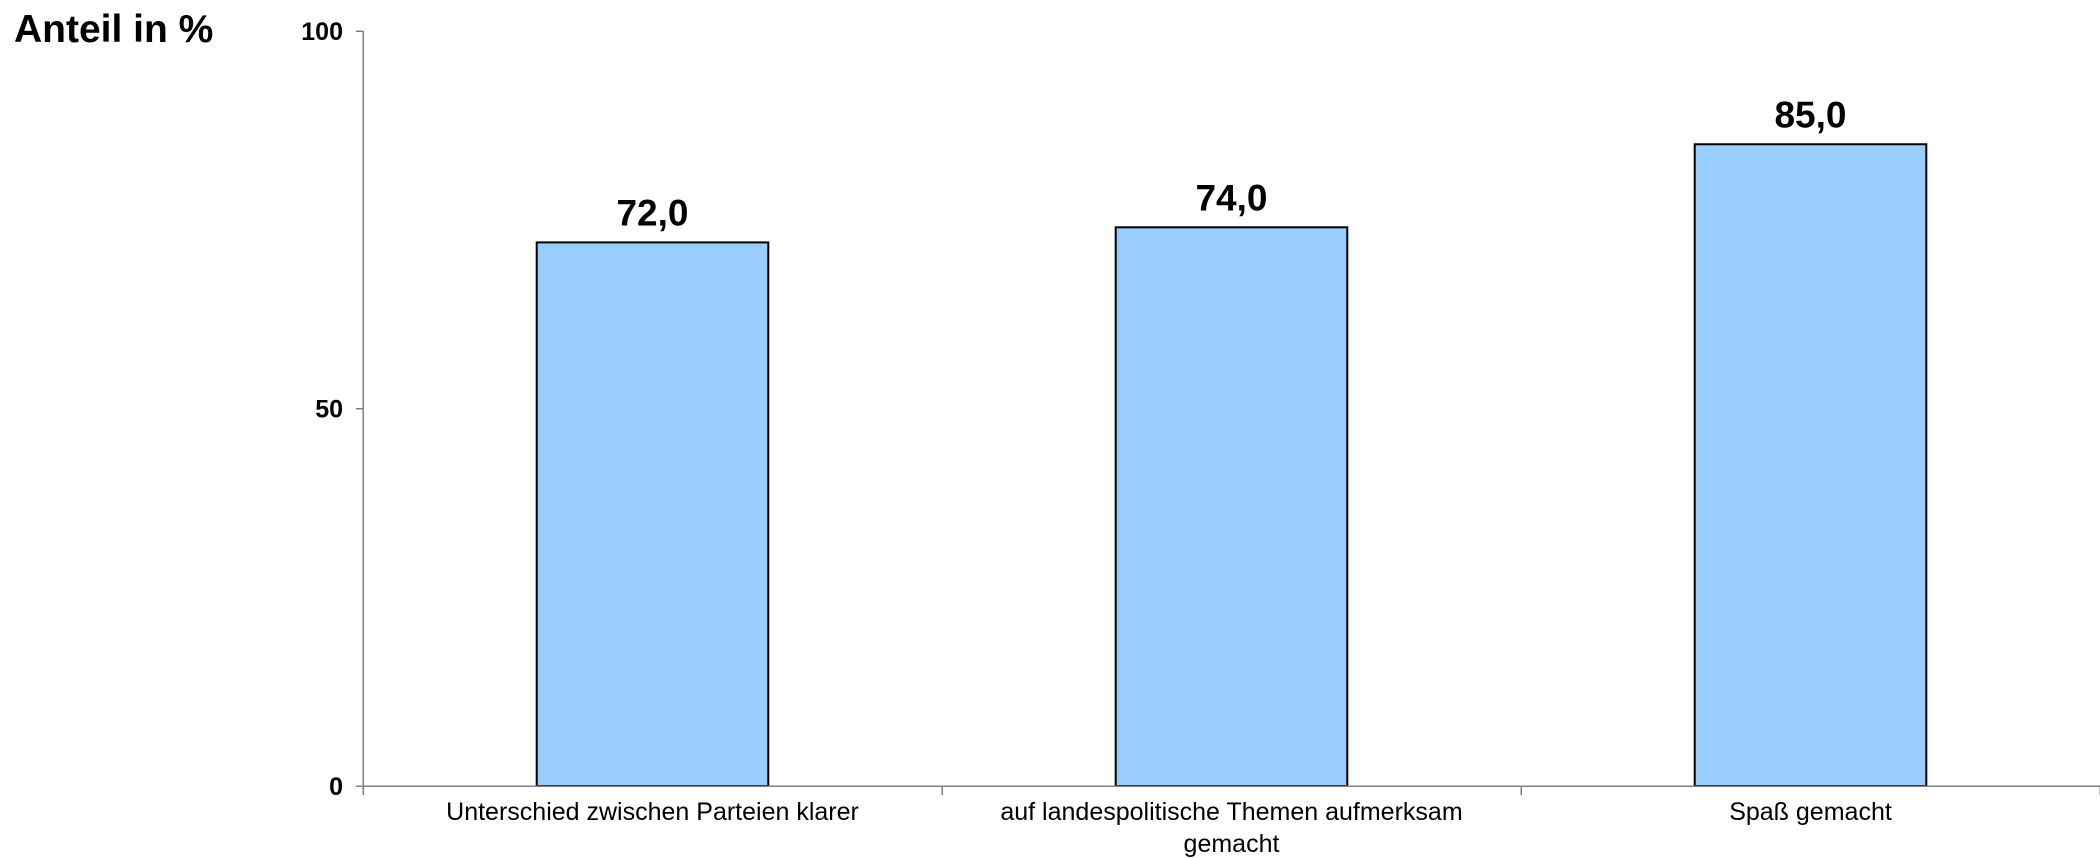 The width and height of the screenshot is (2100, 858). Describe the element at coordinates (1231, 197) in the screenshot. I see `bar-value-label: 74,0` at that location.